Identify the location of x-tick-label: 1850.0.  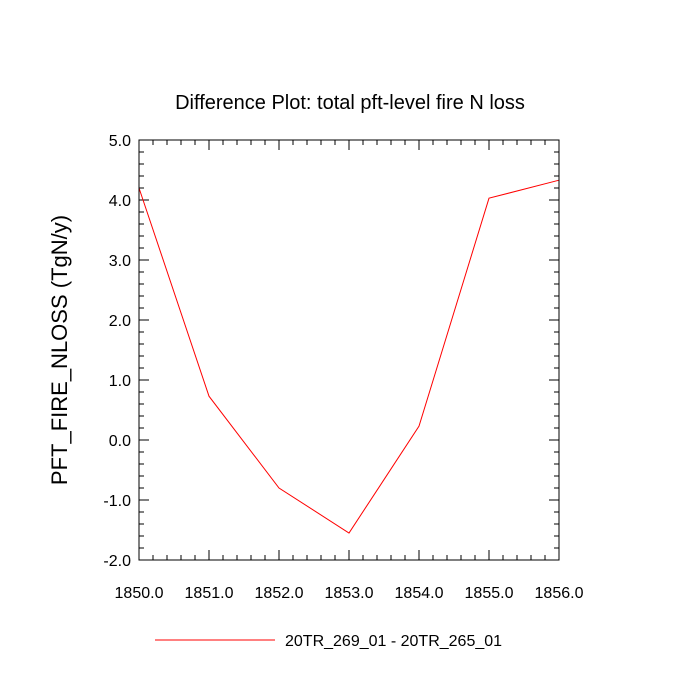
(139, 593).